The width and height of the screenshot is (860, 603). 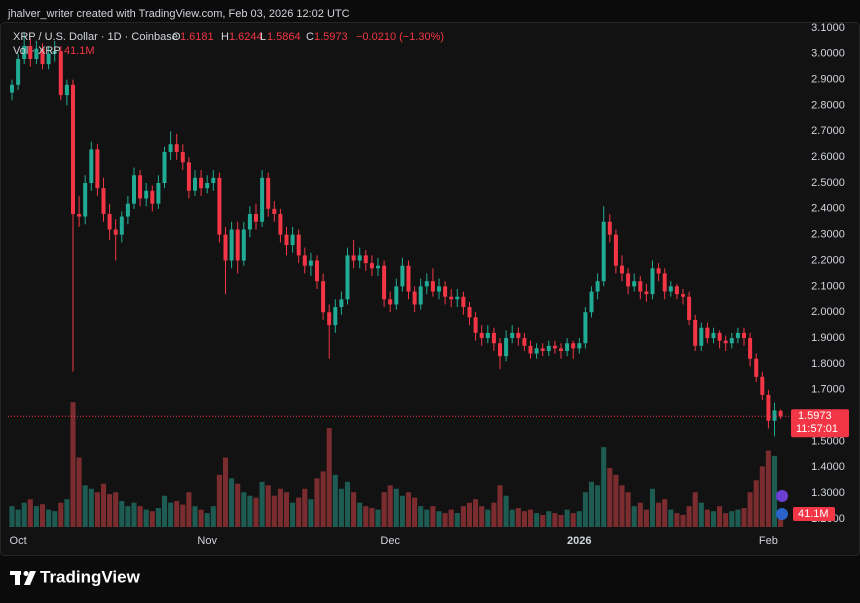 What do you see at coordinates (817, 429) in the screenshot?
I see `countdown: 11:57:01` at bounding box center [817, 429].